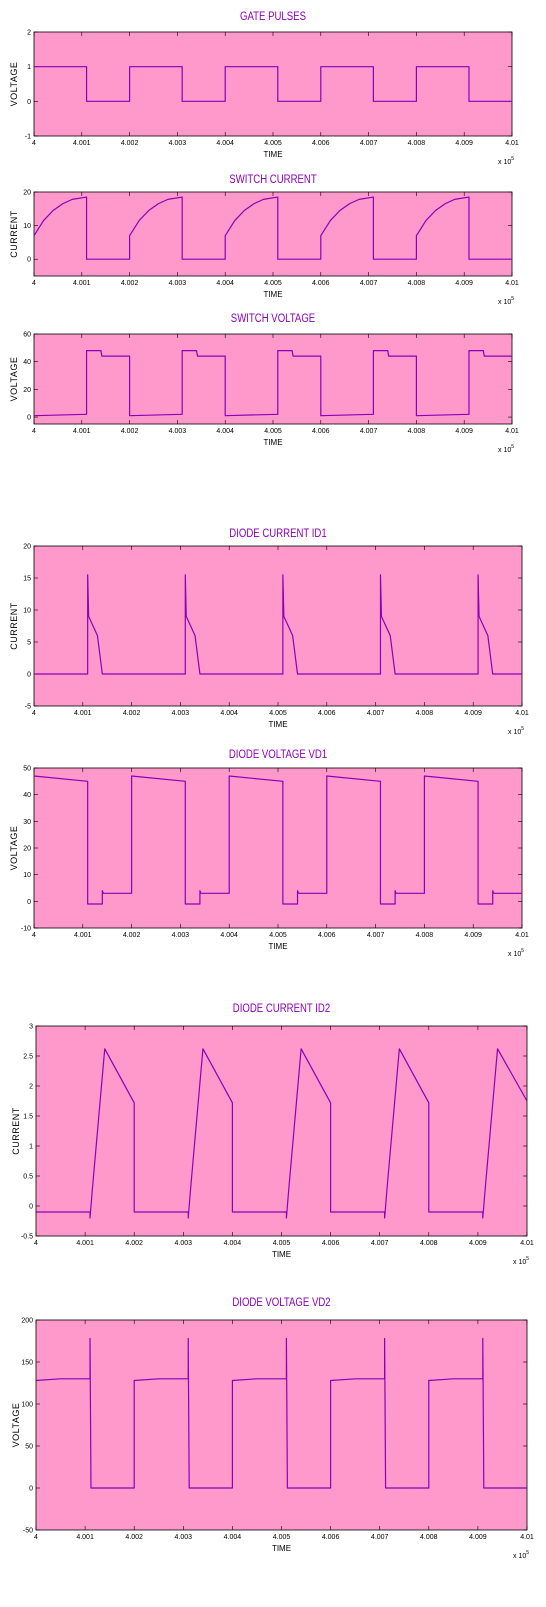 This screenshot has height=1607, width=546. What do you see at coordinates (28, 707) in the screenshot?
I see `y-tick-label: -5` at bounding box center [28, 707].